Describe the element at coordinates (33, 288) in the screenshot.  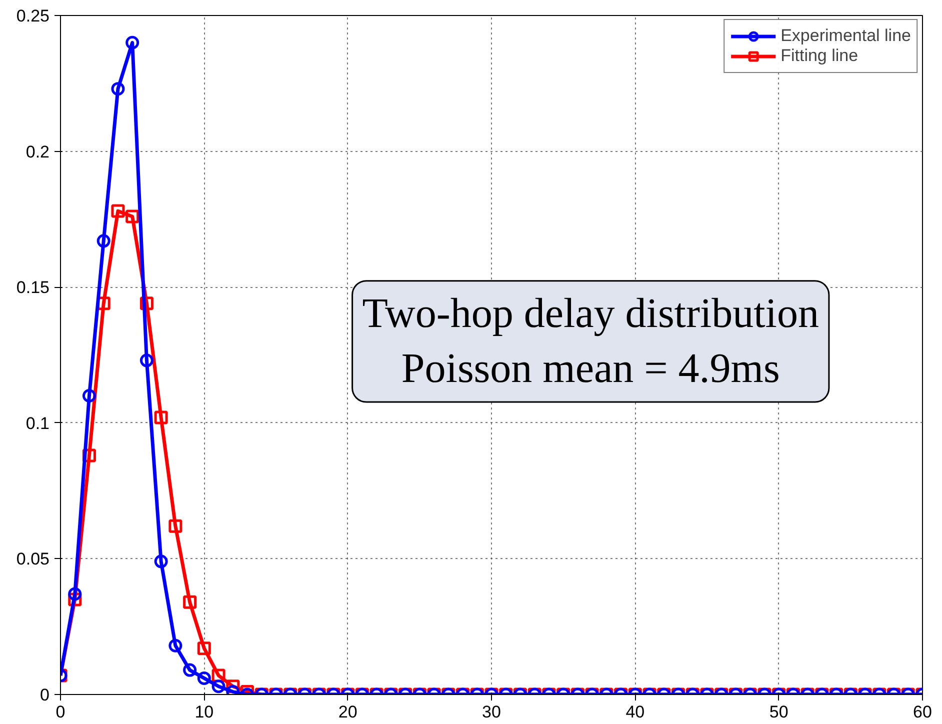
I see `y-tick-label: 0.15` at that location.